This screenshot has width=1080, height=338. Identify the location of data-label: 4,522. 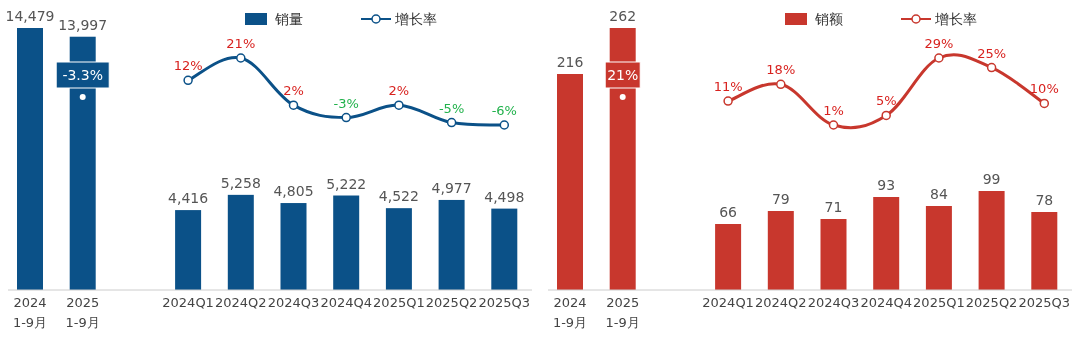
(398, 196).